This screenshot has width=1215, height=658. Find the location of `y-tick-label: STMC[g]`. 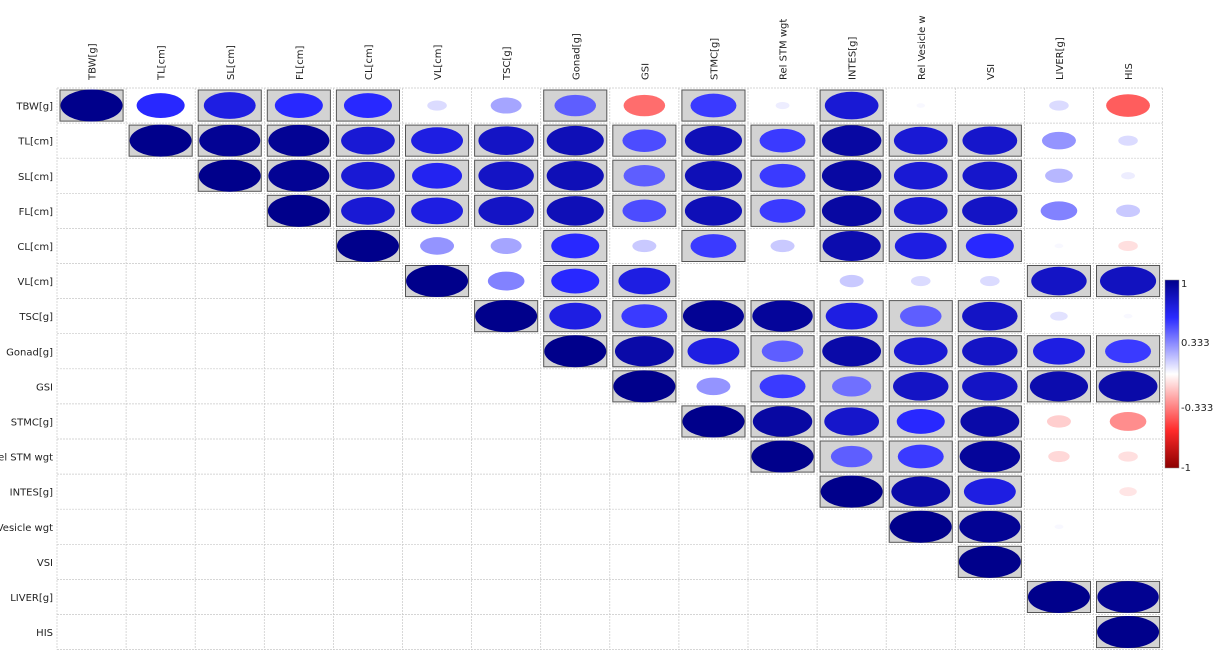

y-tick-label: STMC[g] is located at coordinates (32, 422).